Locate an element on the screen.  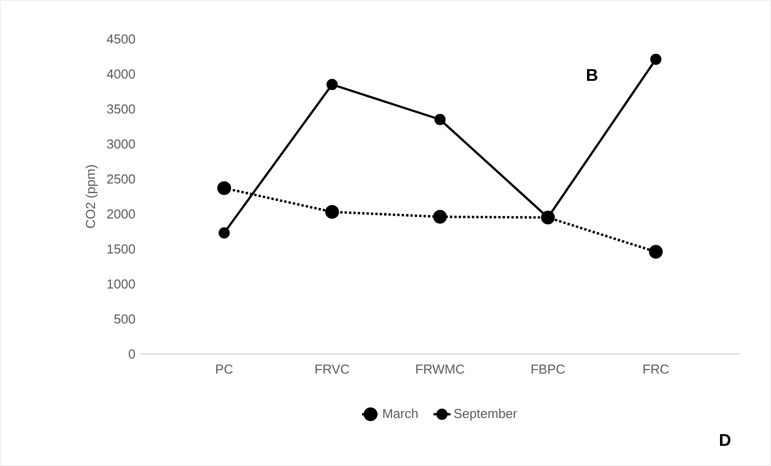
y-tick-label: 4500 is located at coordinates (120, 39).